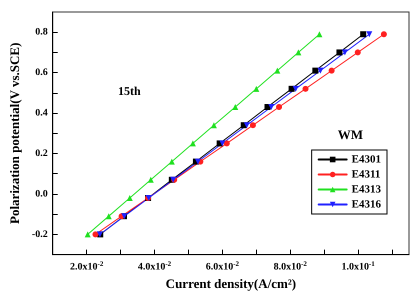  What do you see at coordinates (41, 154) in the screenshot?
I see `y-tick-label: 0.2` at bounding box center [41, 154].